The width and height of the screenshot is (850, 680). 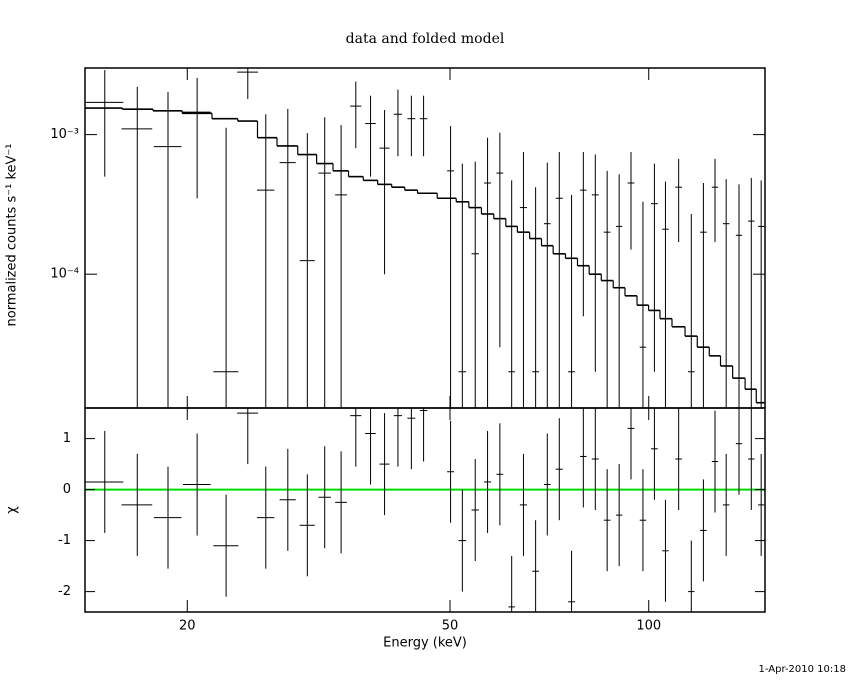 I want to click on x-tick-label: 20, so click(x=187, y=626).